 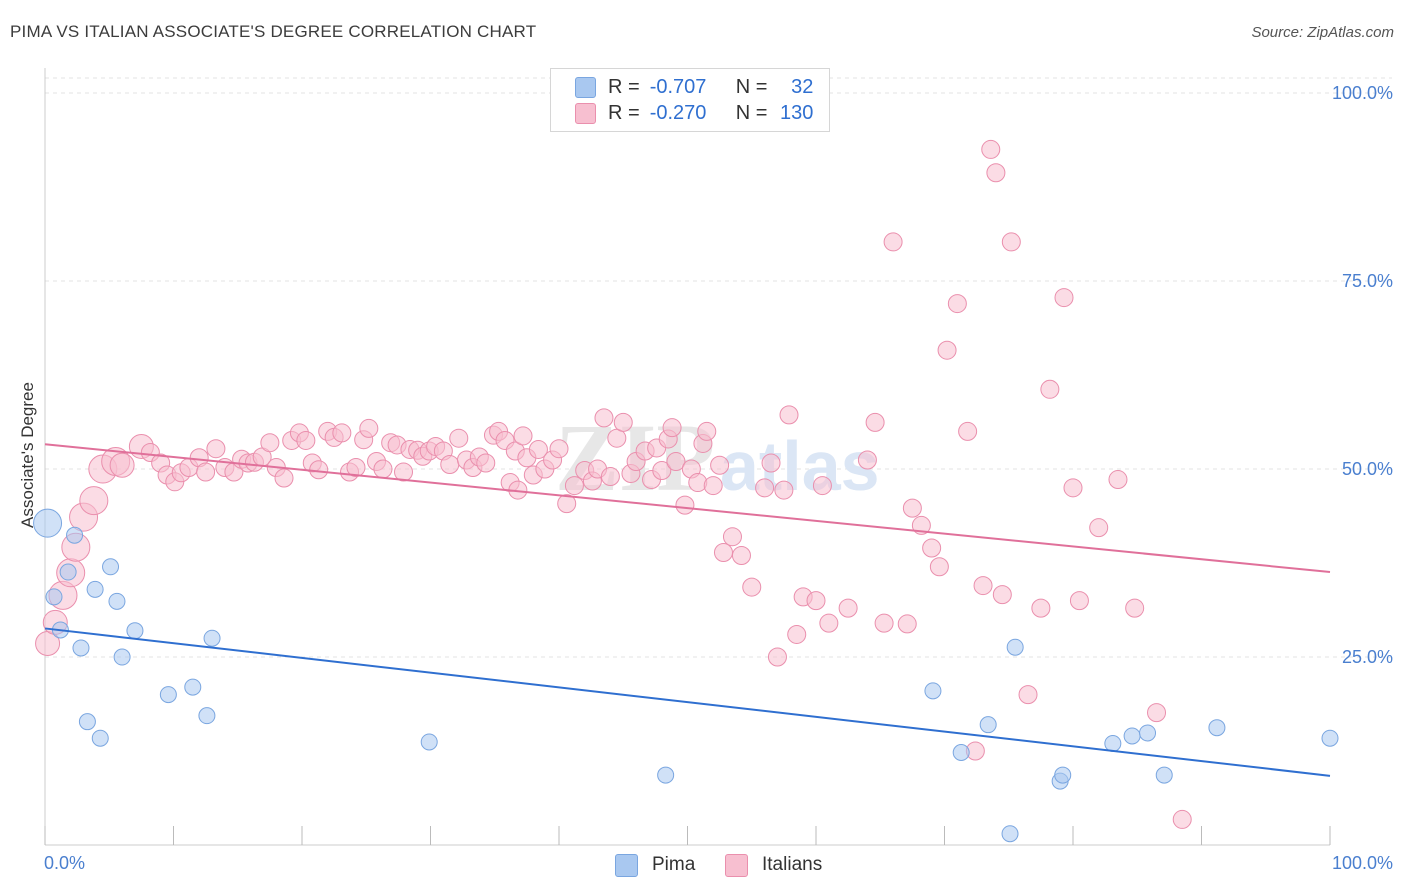 I want to click on italians-trendline, so click(x=687, y=508).